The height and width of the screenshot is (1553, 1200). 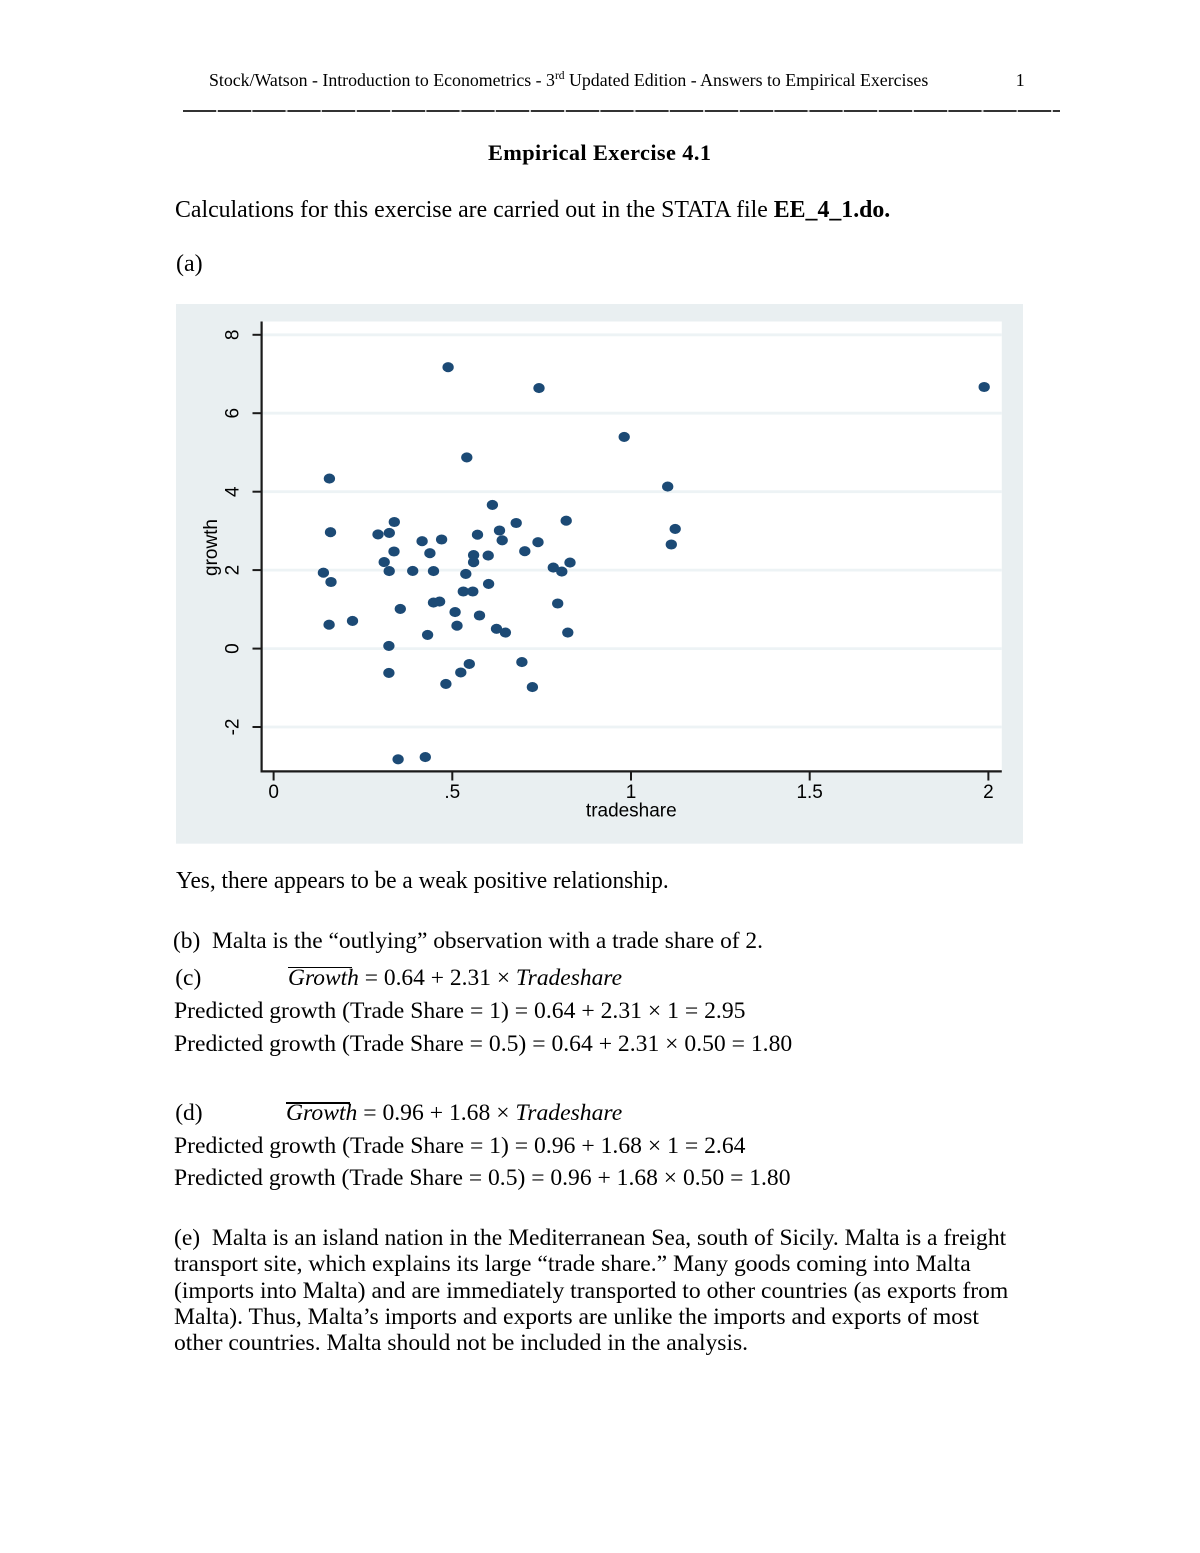 I want to click on svg-text: 6, so click(x=232, y=413).